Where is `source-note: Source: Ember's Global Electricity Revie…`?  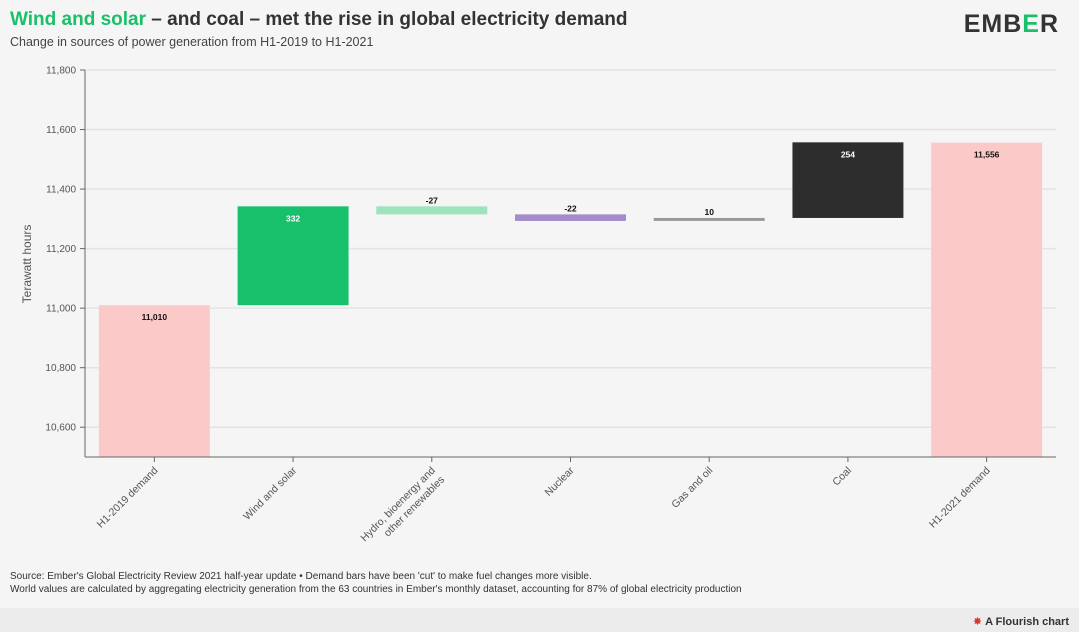 source-note: Source: Ember's Global Electricity Revie… is located at coordinates (301, 576).